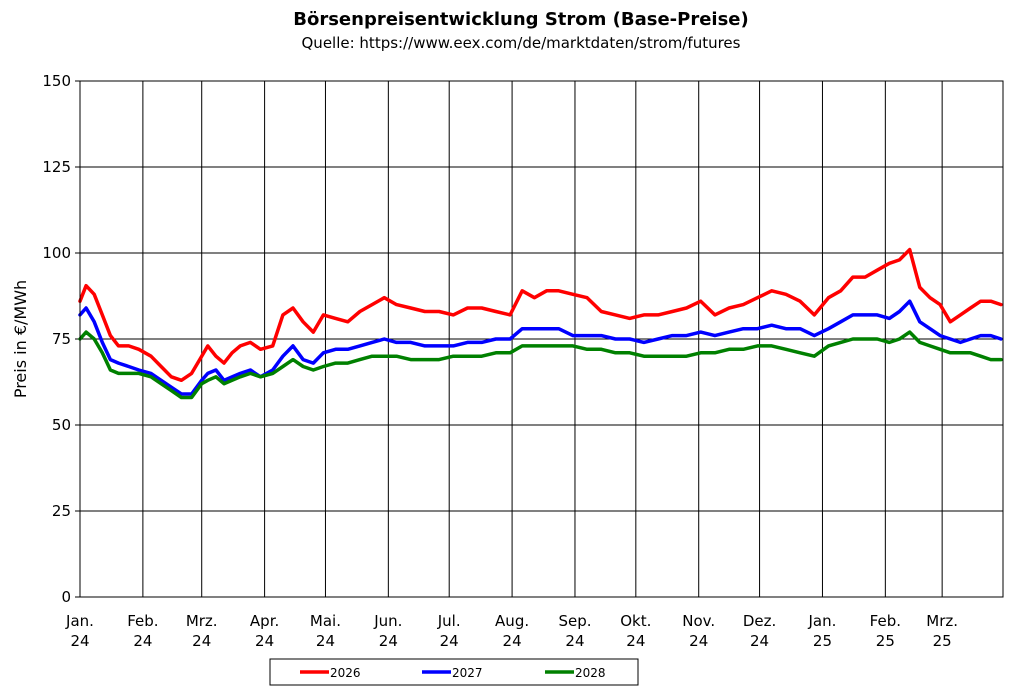  I want to click on legend-label-2027: 2027, so click(467, 673).